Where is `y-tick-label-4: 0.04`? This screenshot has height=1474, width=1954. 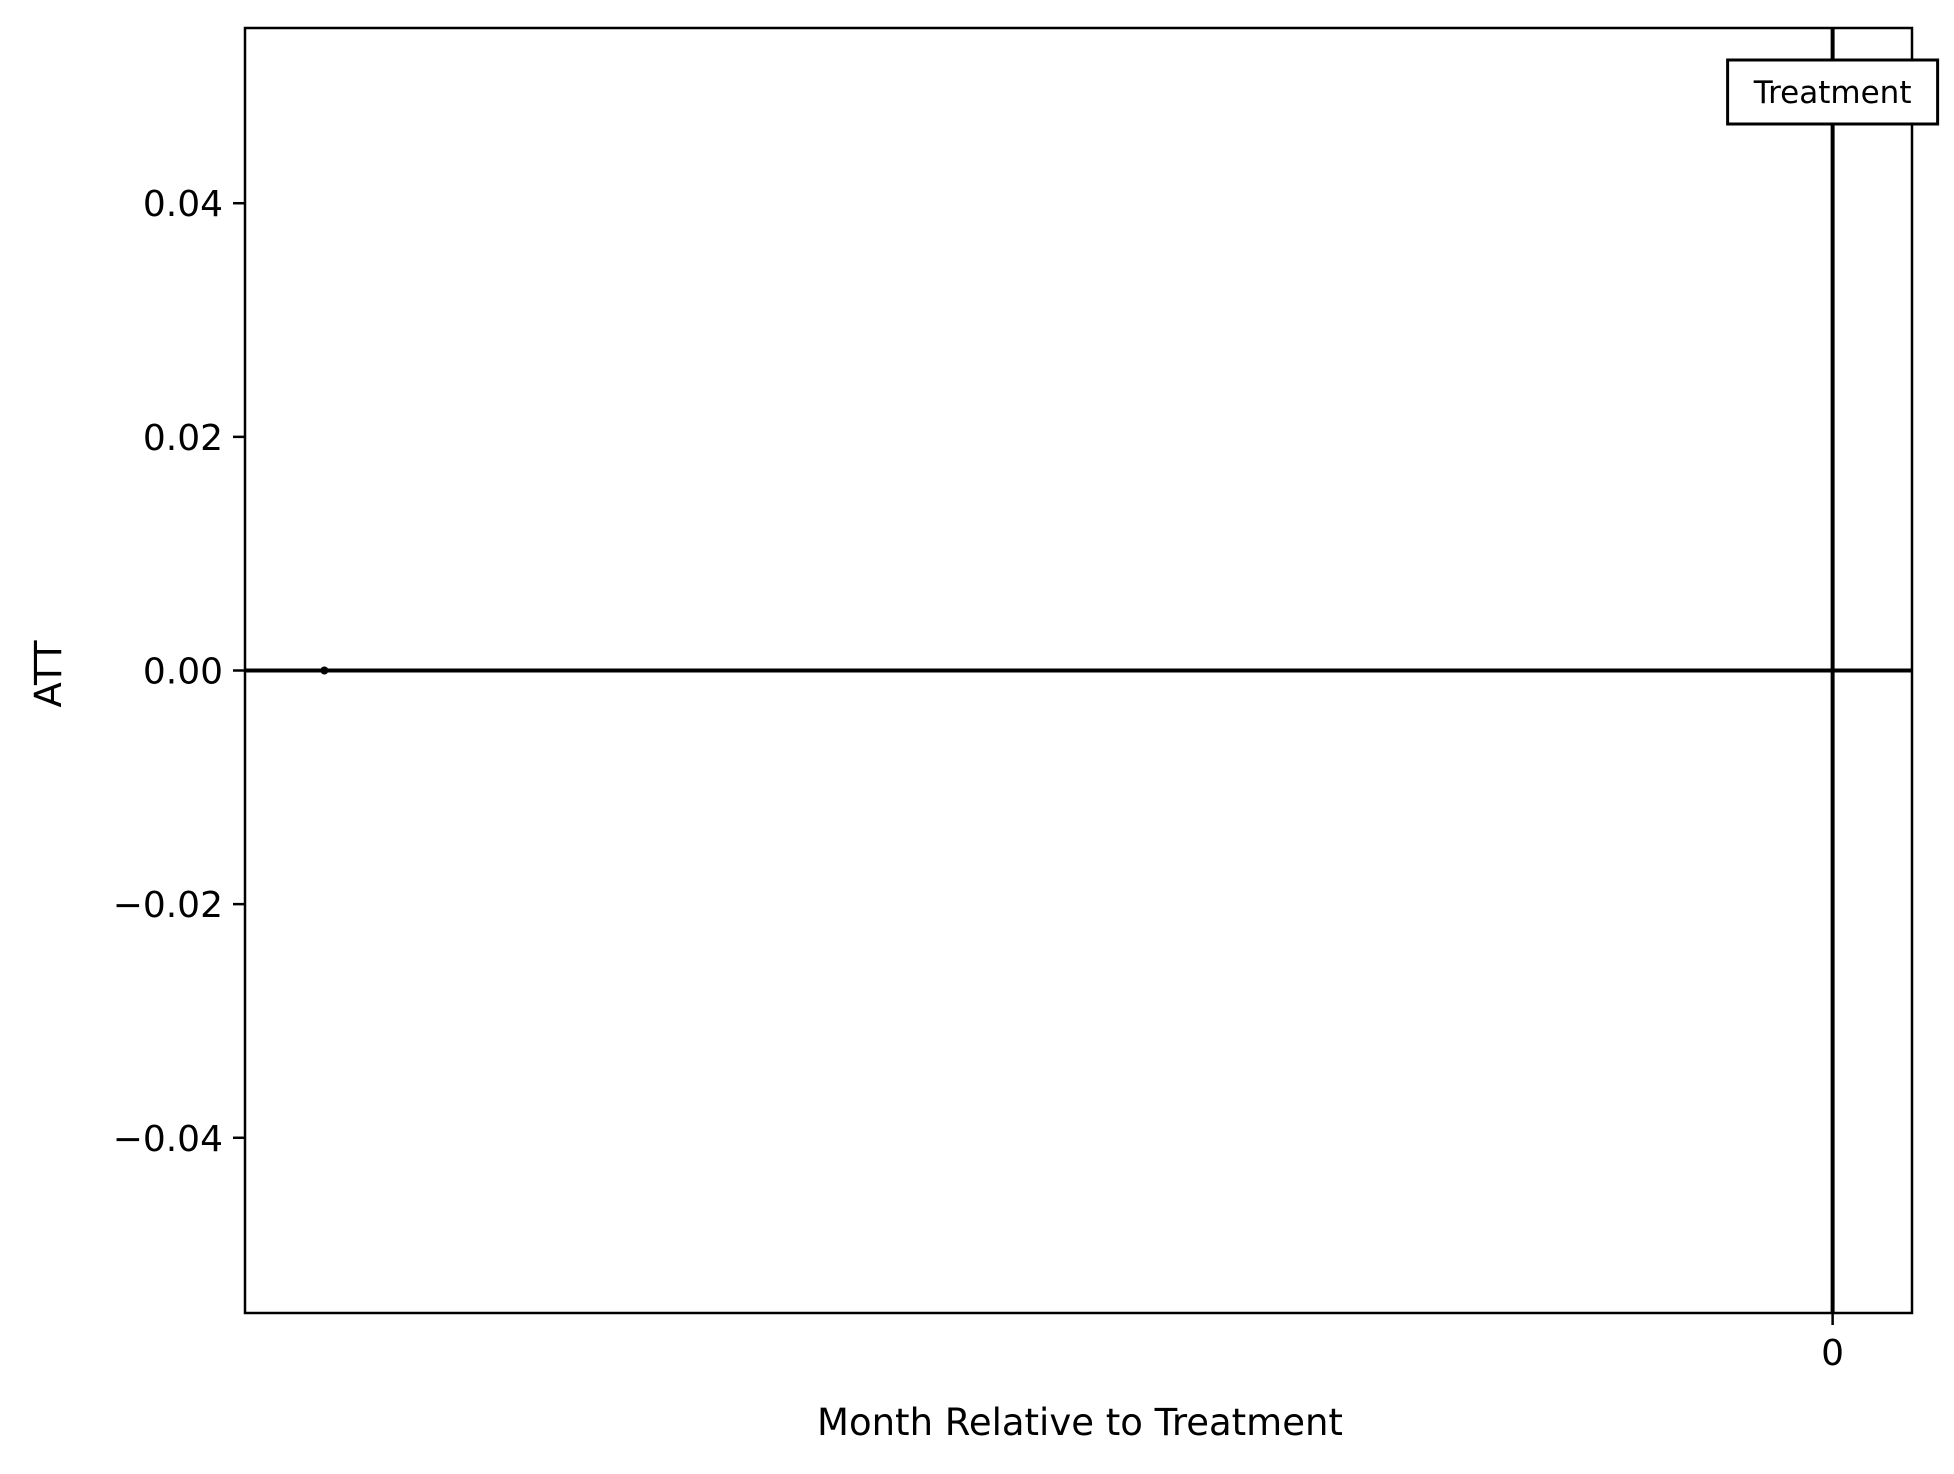
y-tick-label-4: 0.04 is located at coordinates (183, 204).